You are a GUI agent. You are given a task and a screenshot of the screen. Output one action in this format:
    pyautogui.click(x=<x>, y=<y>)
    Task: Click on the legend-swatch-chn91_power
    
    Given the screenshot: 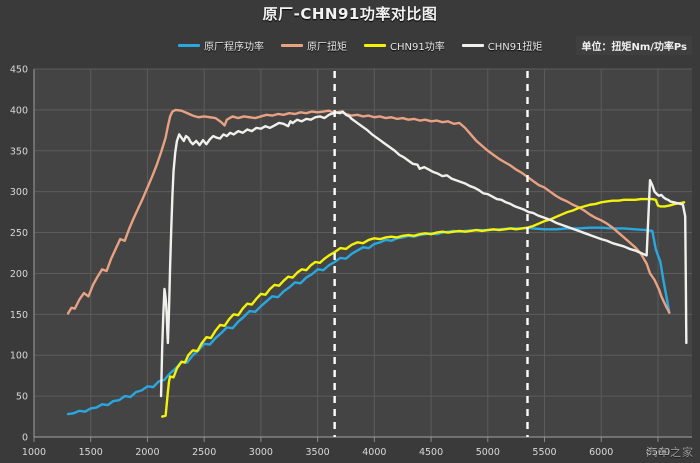 What is the action you would take?
    pyautogui.click(x=375, y=45)
    